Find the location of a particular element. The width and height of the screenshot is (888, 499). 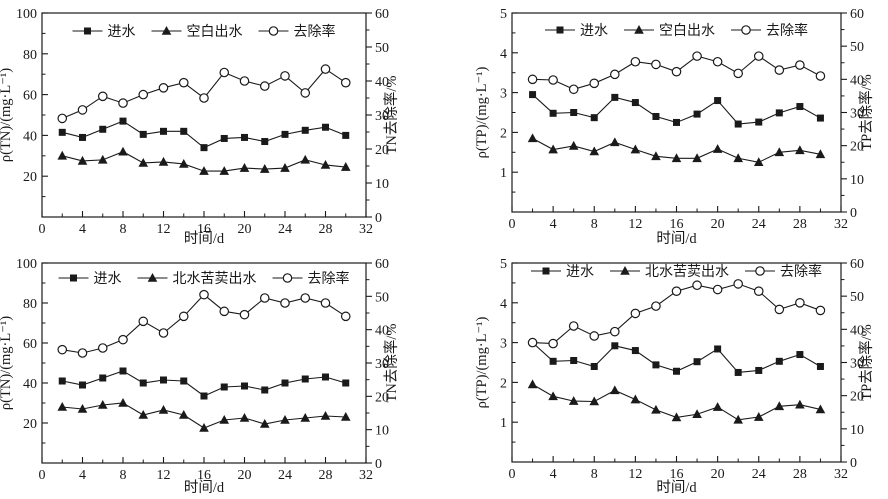

right-tick-label: 20 is located at coordinates (382, 397).